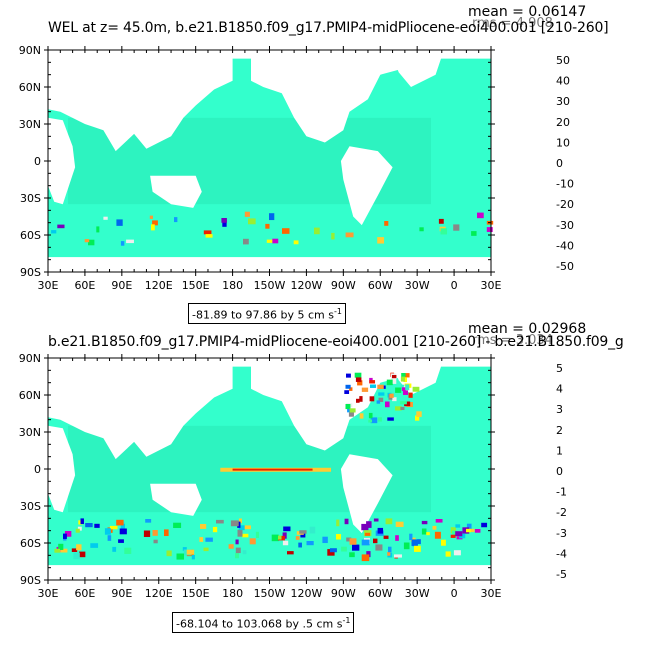 This screenshot has height=647, width=647. I want to click on lon-label: 180, so click(232, 285).